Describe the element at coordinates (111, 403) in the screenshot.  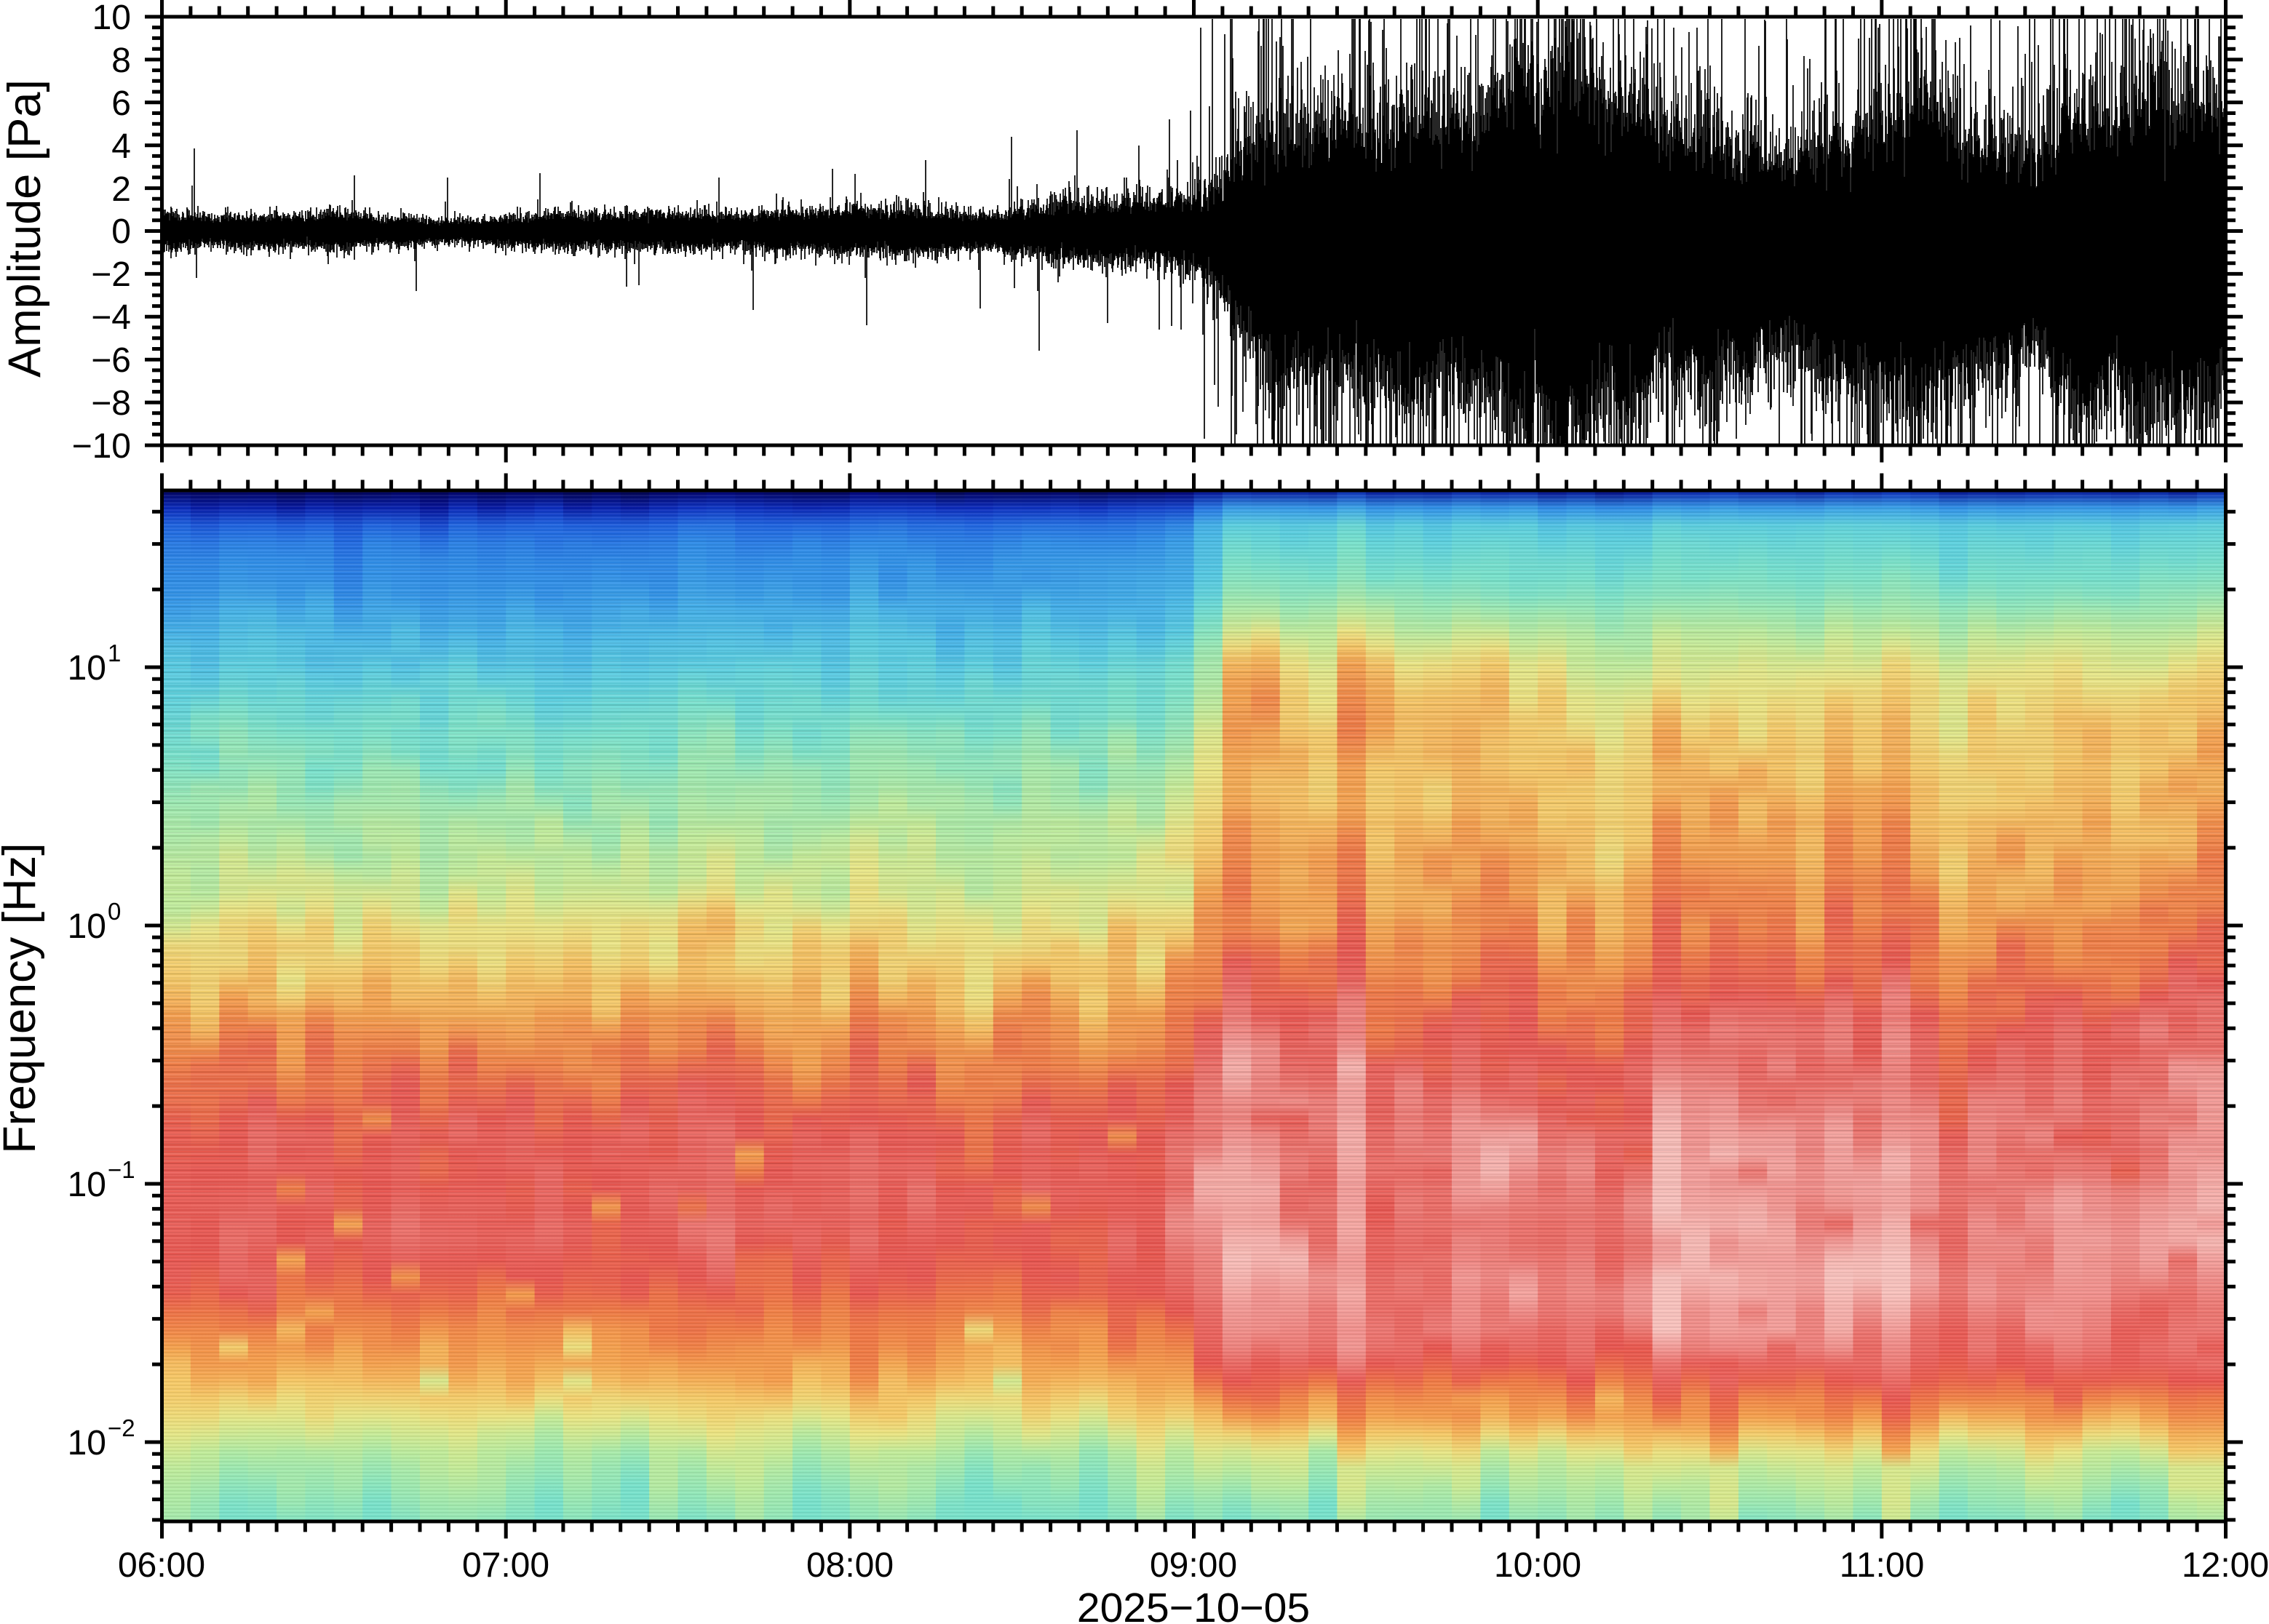
I see `svg-text: −8` at that location.